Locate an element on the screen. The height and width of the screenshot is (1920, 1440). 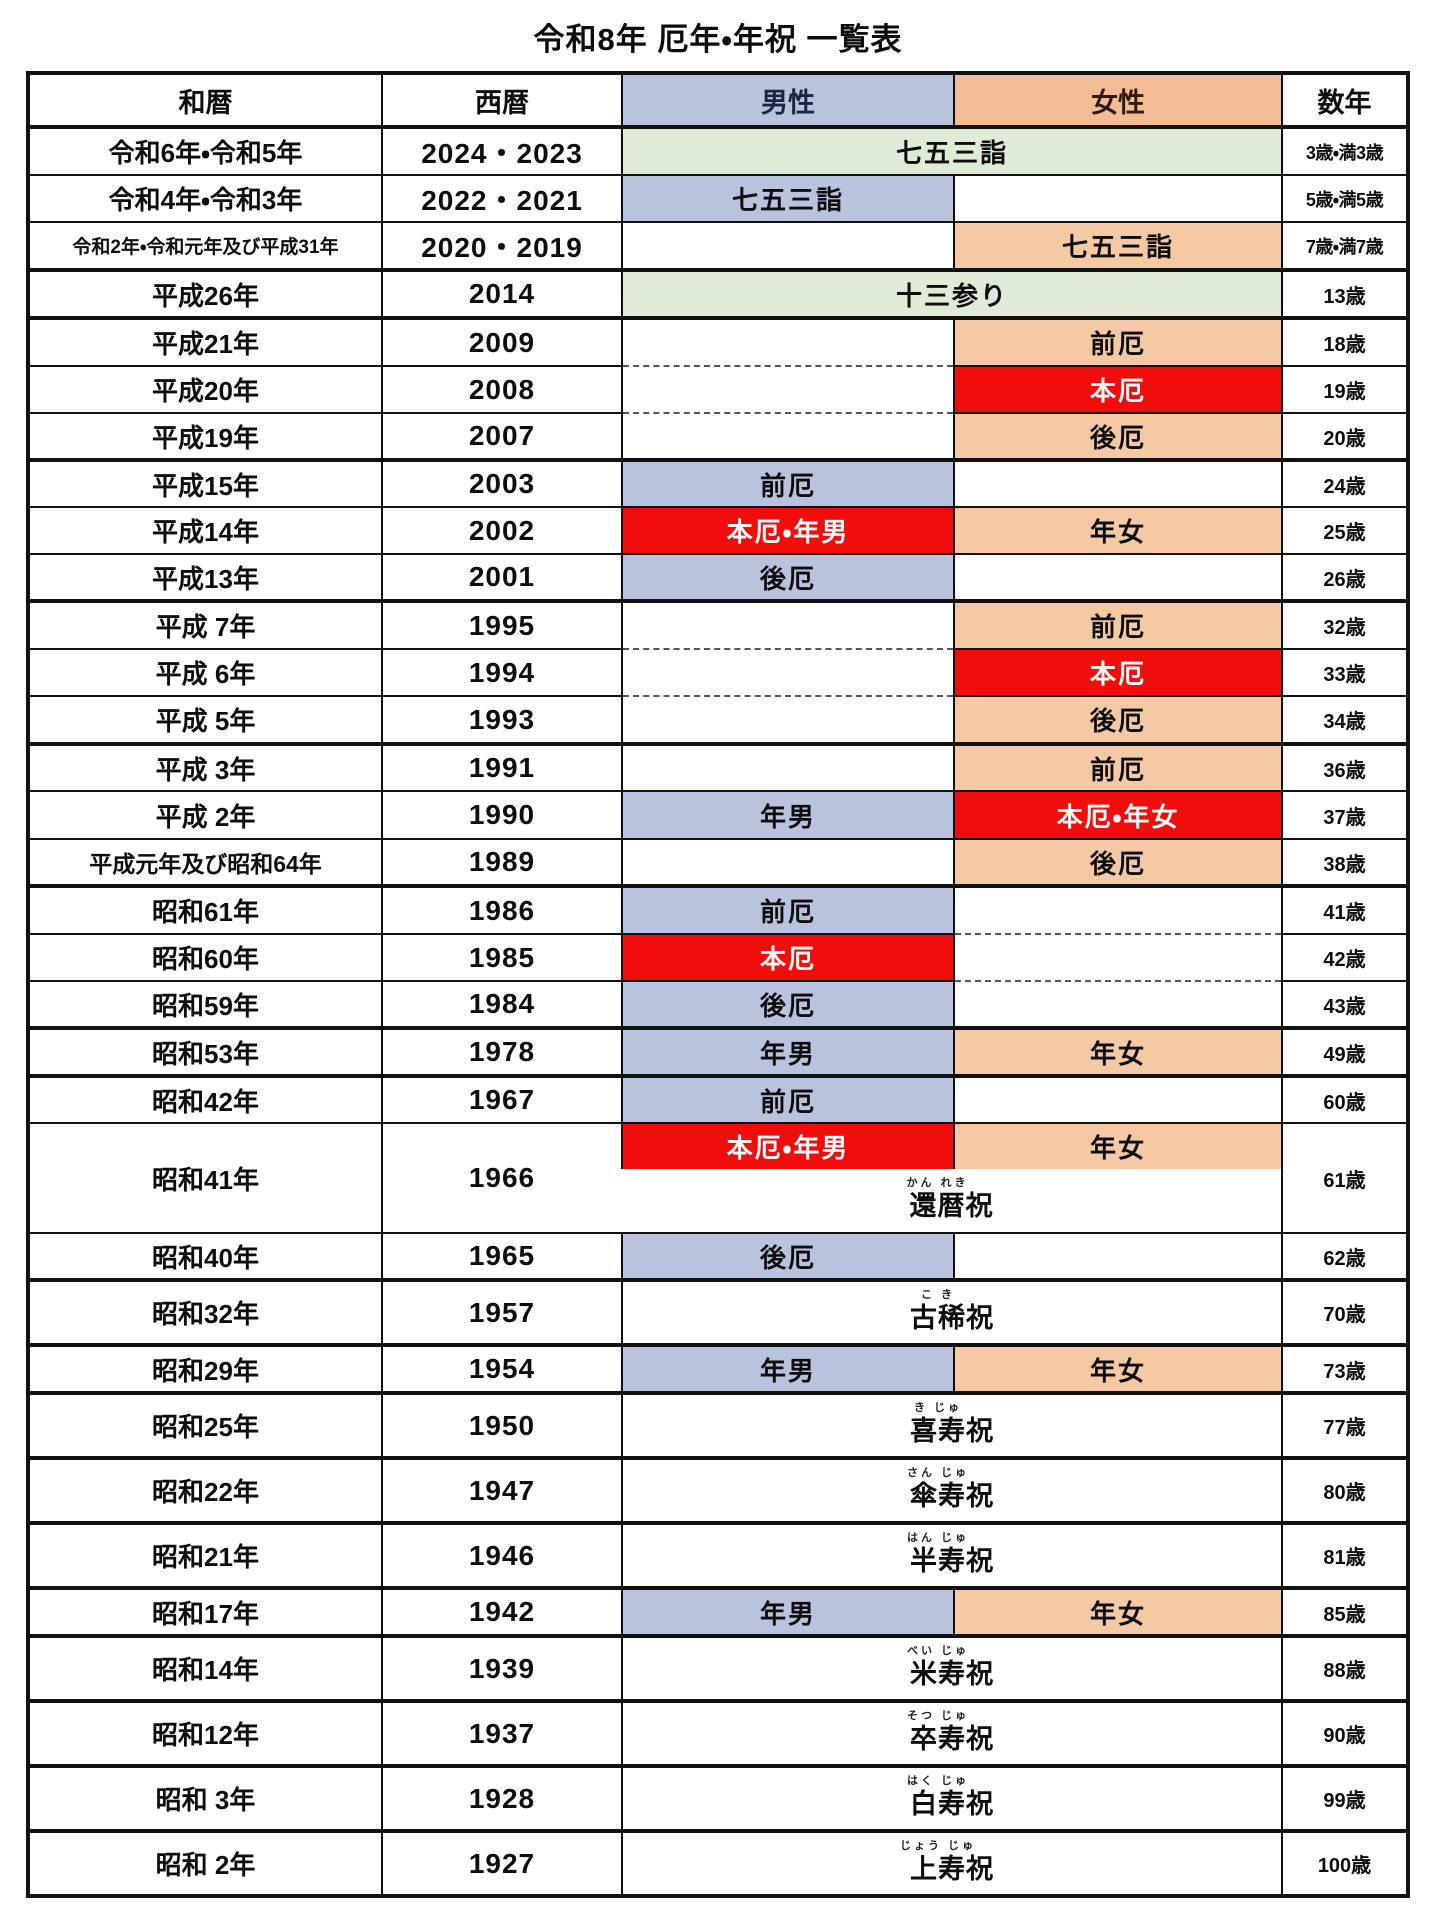
age-cell: 32歳 is located at coordinates (1344, 624).